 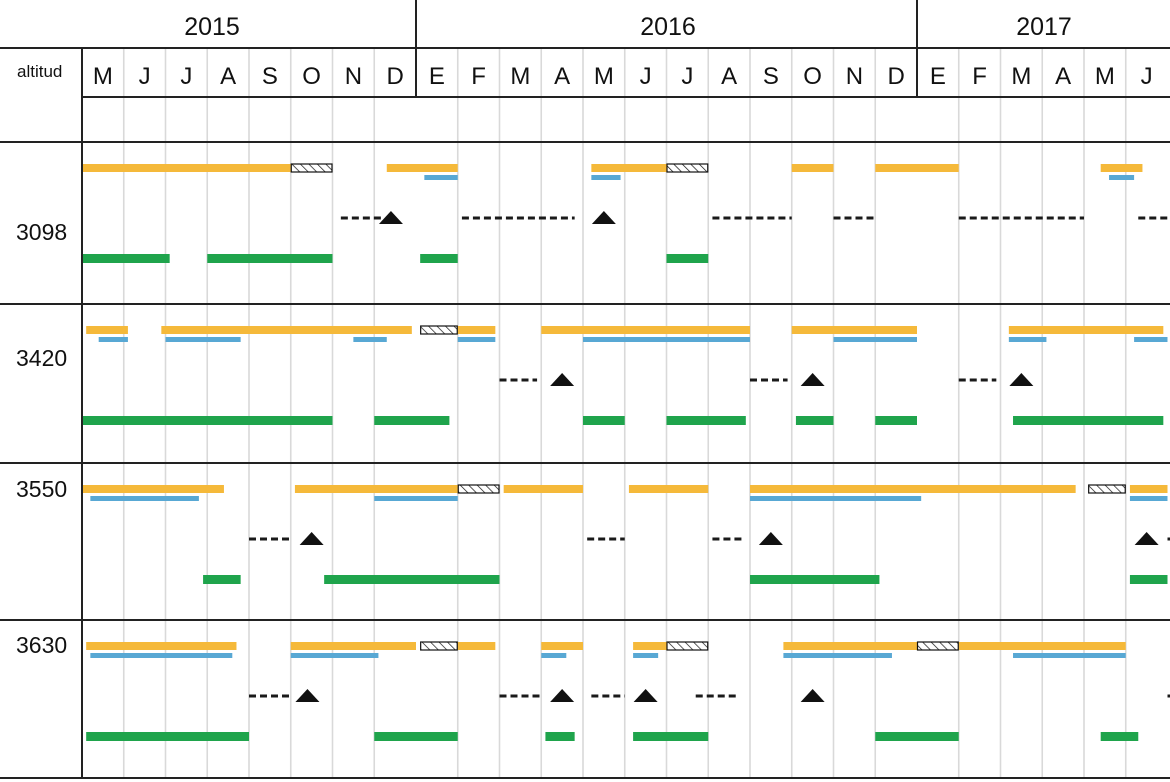 I want to click on month-label: D, so click(x=394, y=76).